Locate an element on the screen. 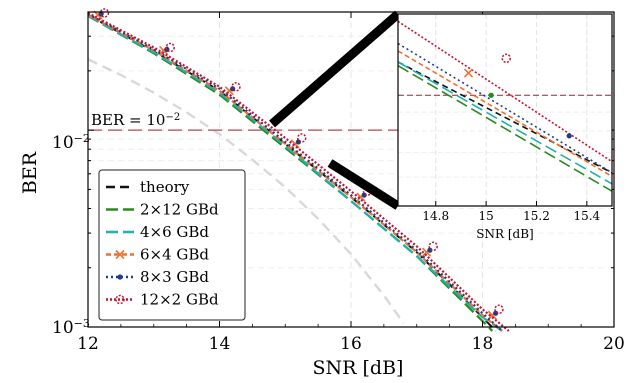 The width and height of the screenshot is (631, 383). inset-xtick-label-3: 15.4 is located at coordinates (586, 216).